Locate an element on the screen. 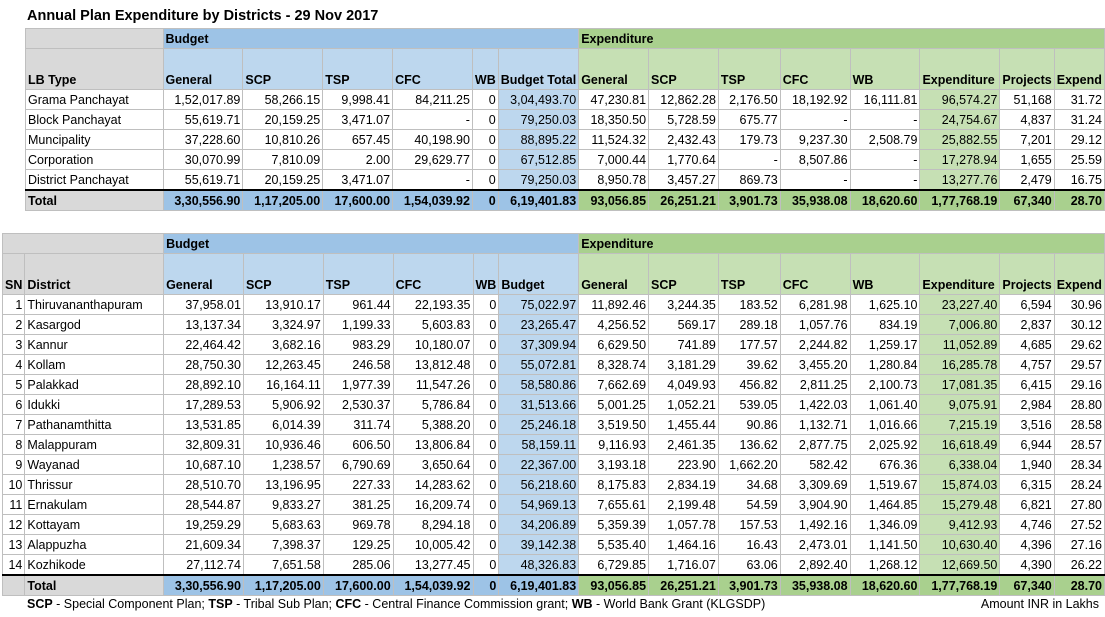 The width and height of the screenshot is (1105, 617). column-header: SCP is located at coordinates (683, 69).